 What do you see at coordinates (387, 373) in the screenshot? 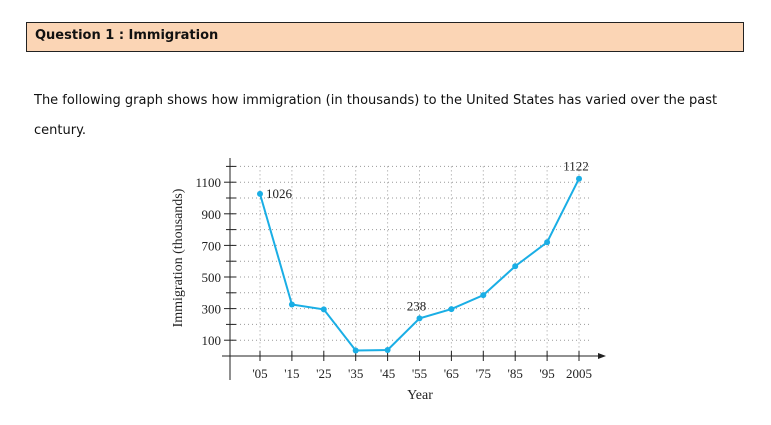
I see `x-tick-label: '45` at bounding box center [387, 373].